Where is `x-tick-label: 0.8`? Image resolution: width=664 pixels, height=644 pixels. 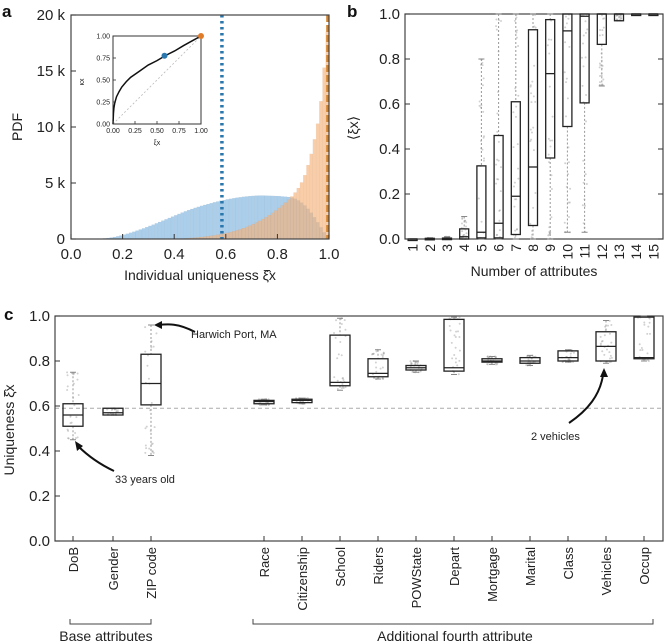
x-tick-label: 0.8 is located at coordinates (277, 254).